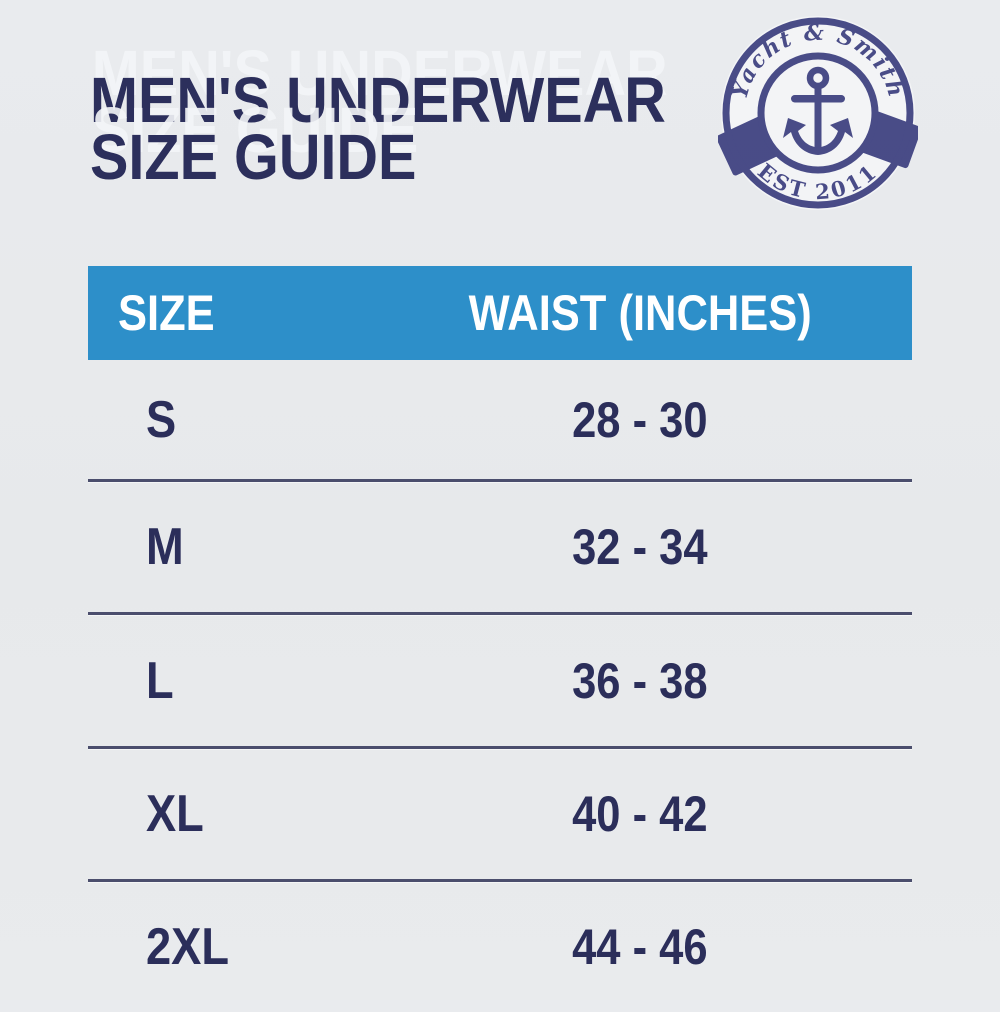 The width and height of the screenshot is (1000, 1012). I want to click on size-value: S, so click(161, 419).